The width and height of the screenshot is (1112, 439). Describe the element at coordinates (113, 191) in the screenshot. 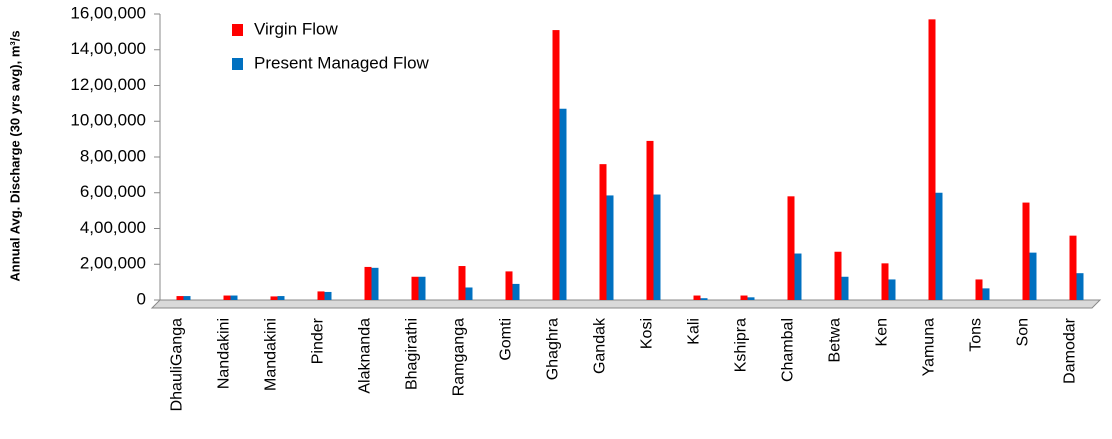

I see `y-tick-label: 6,00,000` at that location.